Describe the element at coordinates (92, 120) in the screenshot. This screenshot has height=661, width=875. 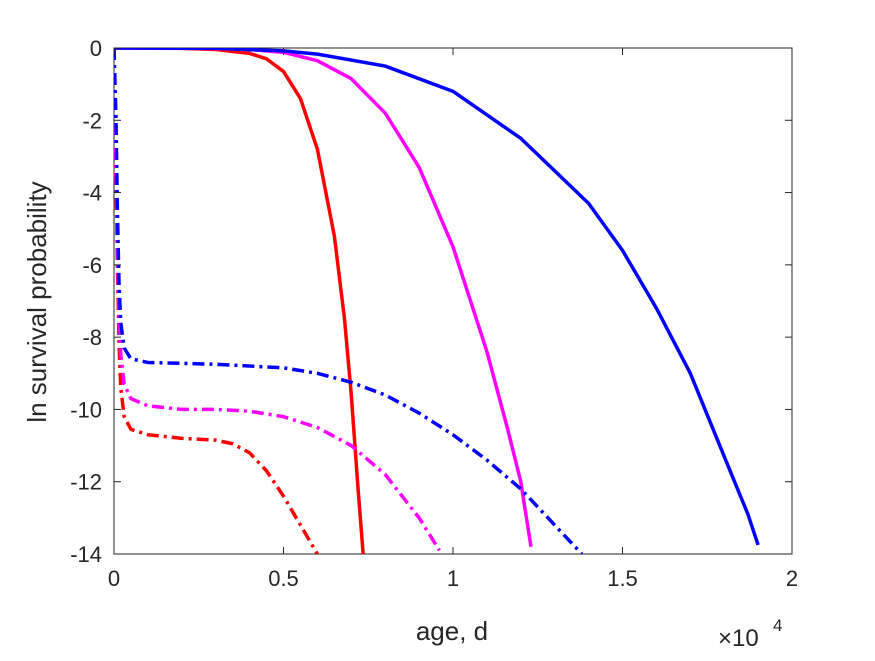
I see `y-tick-label: -2` at that location.